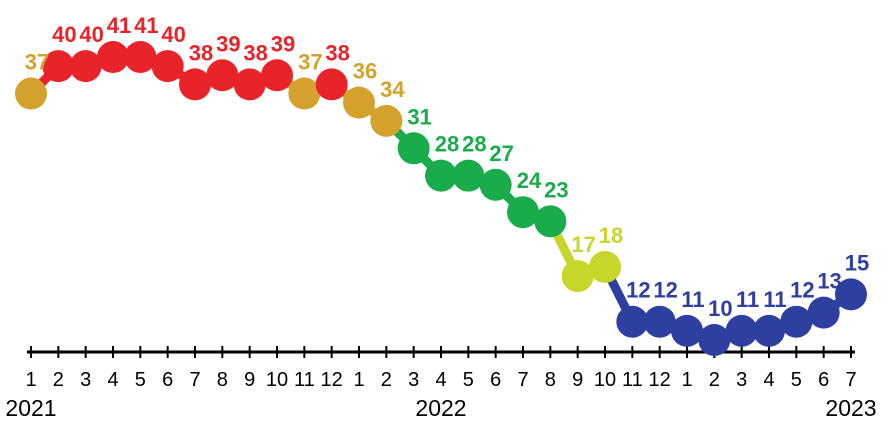  What do you see at coordinates (392, 89) in the screenshot?
I see `data-label: 34` at bounding box center [392, 89].